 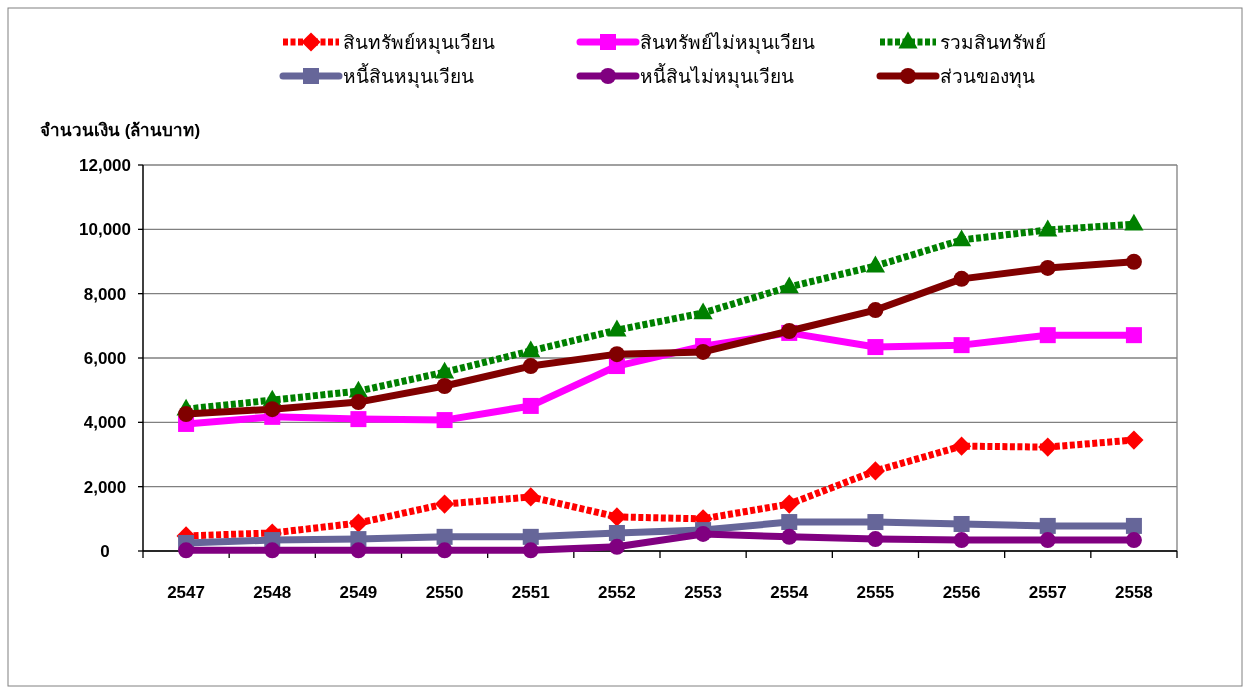 What do you see at coordinates (105, 230) in the screenshot?
I see `y-tick-label: 10,000` at bounding box center [105, 230].